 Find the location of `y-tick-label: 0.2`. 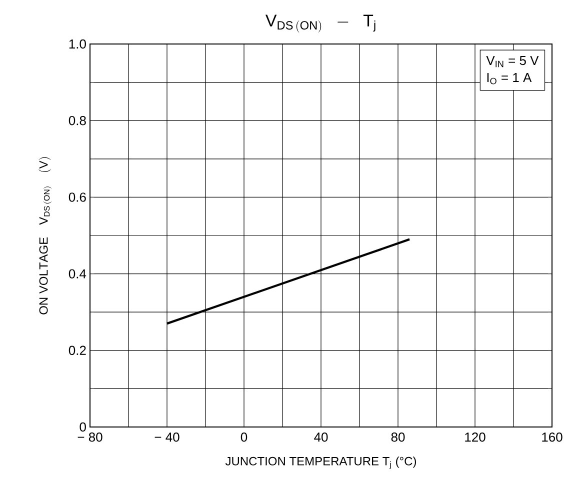

y-tick-label: 0.2 is located at coordinates (77, 350).